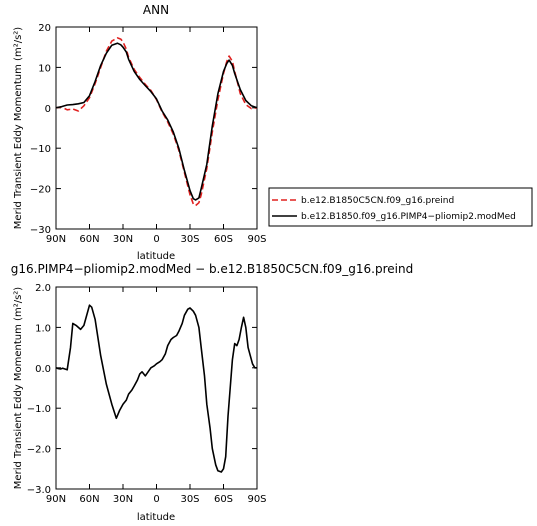 Image resolution: width=537 pixels, height=526 pixels. What do you see at coordinates (43, 328) in the screenshot?
I see `y-tick-label: 1.0` at bounding box center [43, 328].